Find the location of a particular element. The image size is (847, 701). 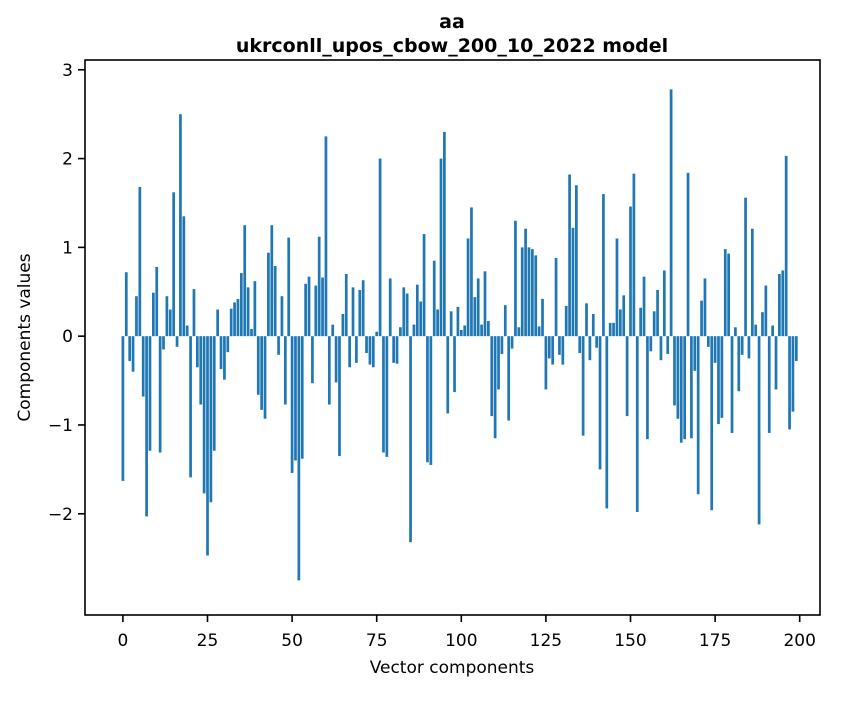

y-tick-label: 1 is located at coordinates (67, 248).